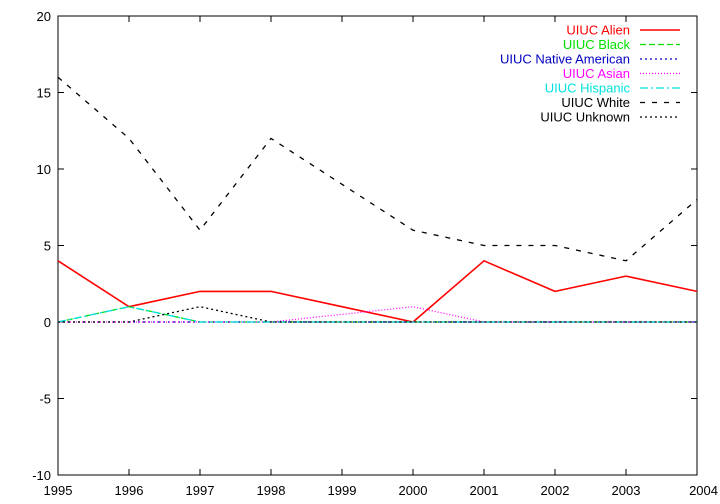 The width and height of the screenshot is (720, 504). What do you see at coordinates (595, 102) in the screenshot?
I see `legend-label: UIUC White` at bounding box center [595, 102].